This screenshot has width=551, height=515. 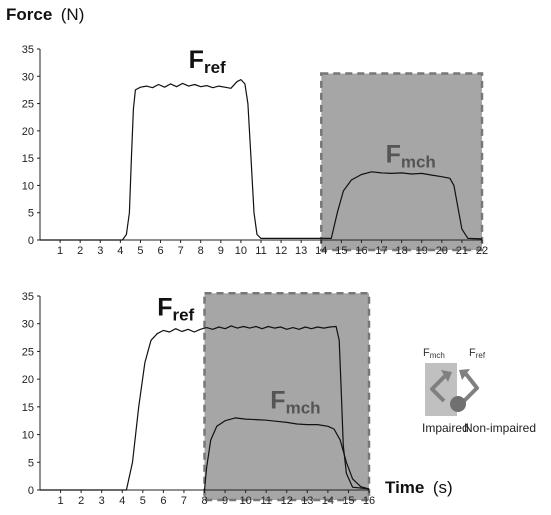 I want to click on bottom-y-tick-label: 5, so click(x=31, y=463).